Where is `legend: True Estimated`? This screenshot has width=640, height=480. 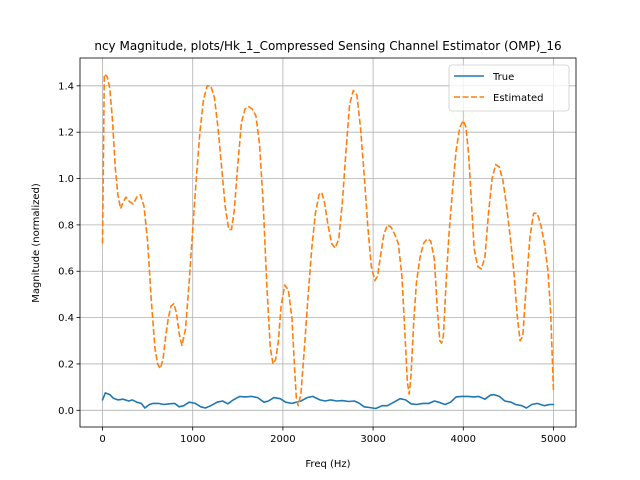 legend: True Estimated is located at coordinates (509, 88).